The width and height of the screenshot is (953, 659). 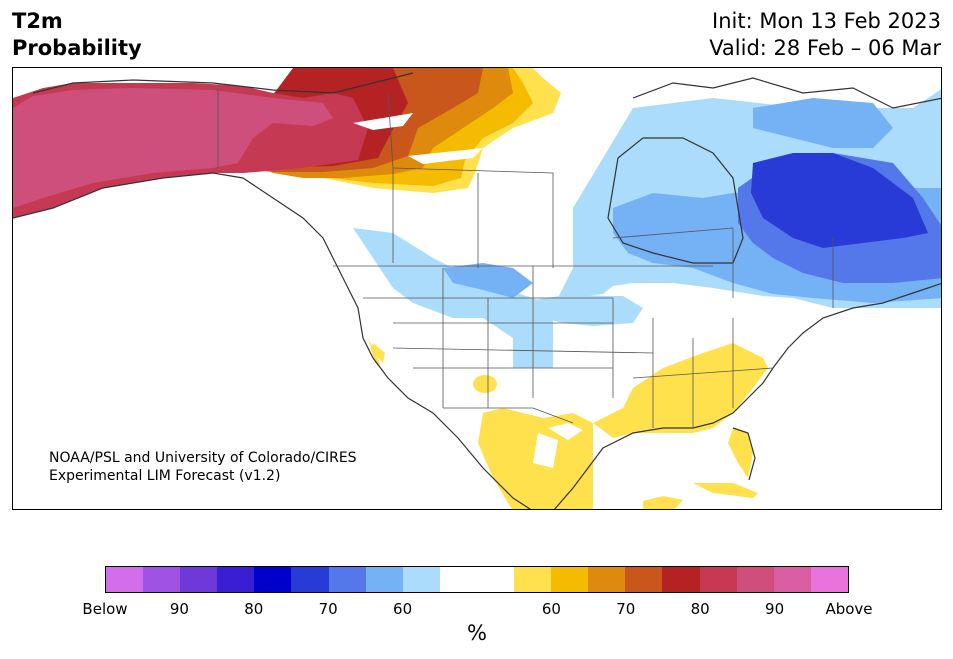 What do you see at coordinates (37, 21) in the screenshot?
I see `title-line-variable: T2m` at bounding box center [37, 21].